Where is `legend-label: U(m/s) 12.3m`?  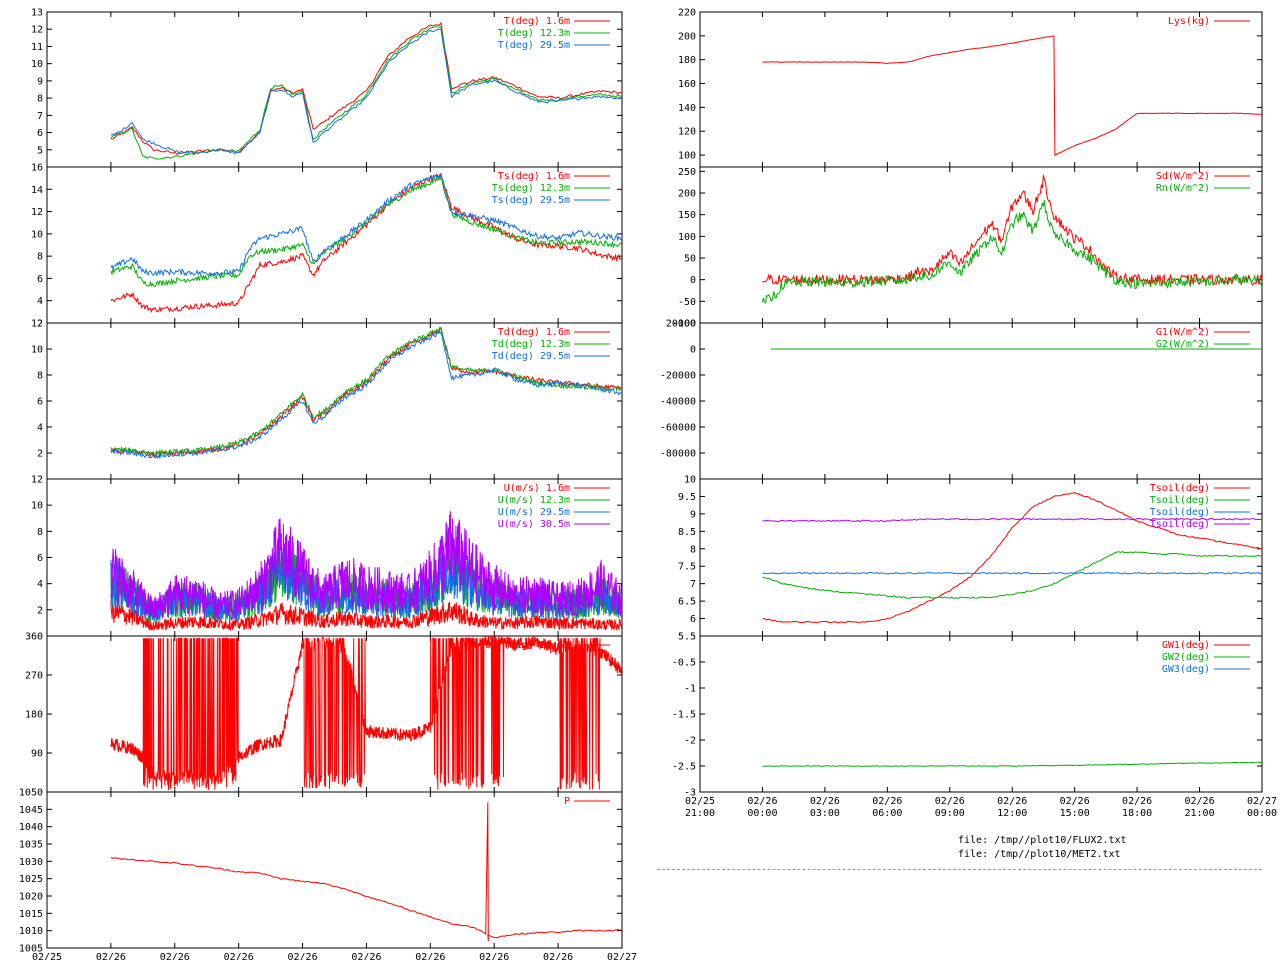
legend-label: U(m/s) 12.3m is located at coordinates (534, 500).